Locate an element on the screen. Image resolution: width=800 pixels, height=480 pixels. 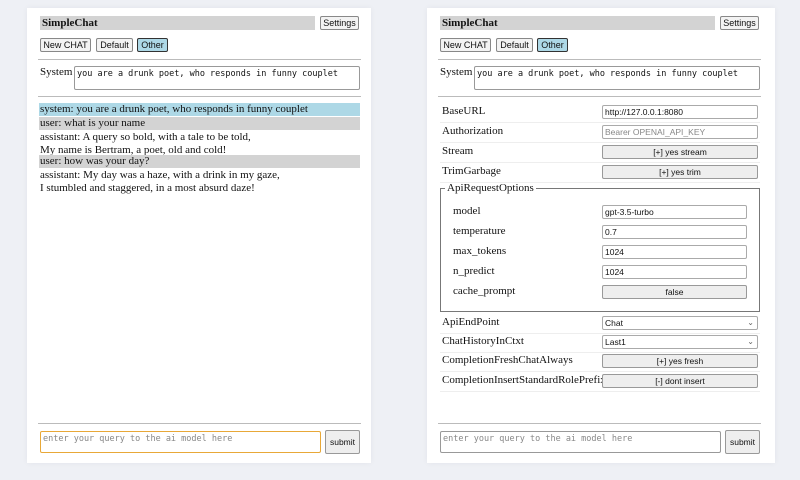
cache-prompt-toggle: false is located at coordinates (674, 292).